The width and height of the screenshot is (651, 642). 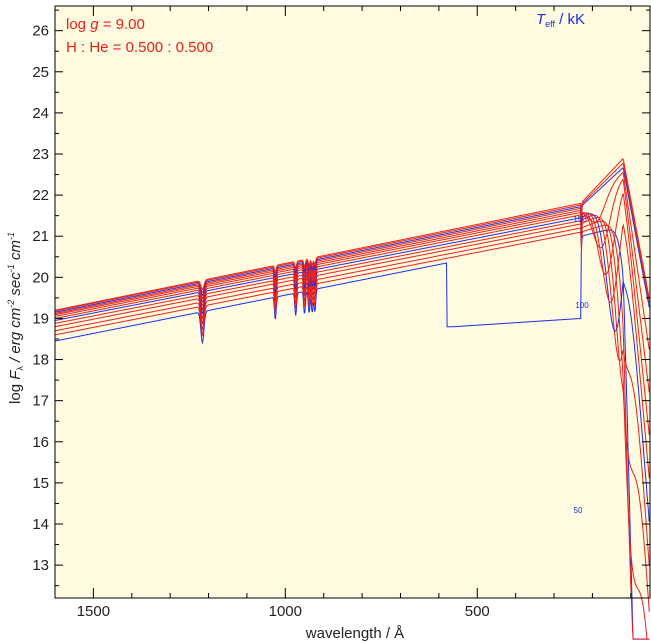 What do you see at coordinates (40, 360) in the screenshot?
I see `y-tick-label: 18` at bounding box center [40, 360].